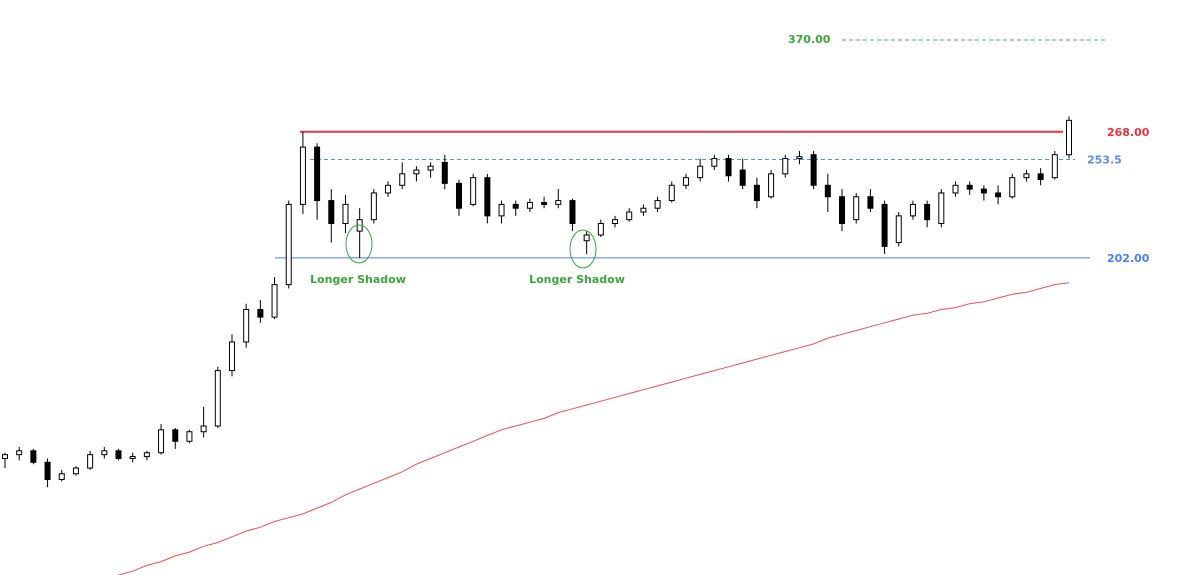 The width and height of the screenshot is (1200, 575). Describe the element at coordinates (1128, 258) in the screenshot. I see `level-label: 202.00` at that location.